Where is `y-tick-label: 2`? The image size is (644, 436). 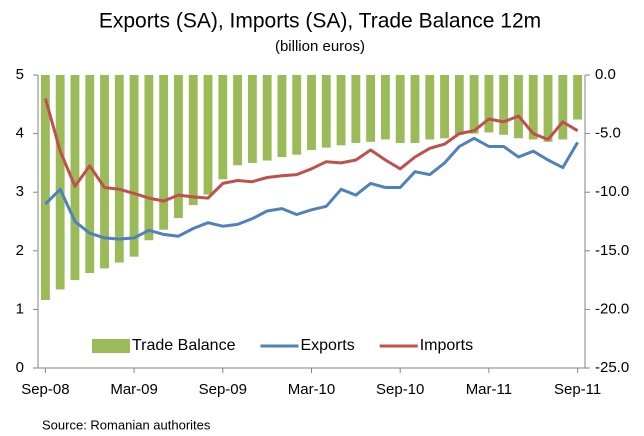
y-tick-label: 2 is located at coordinates (20, 250).